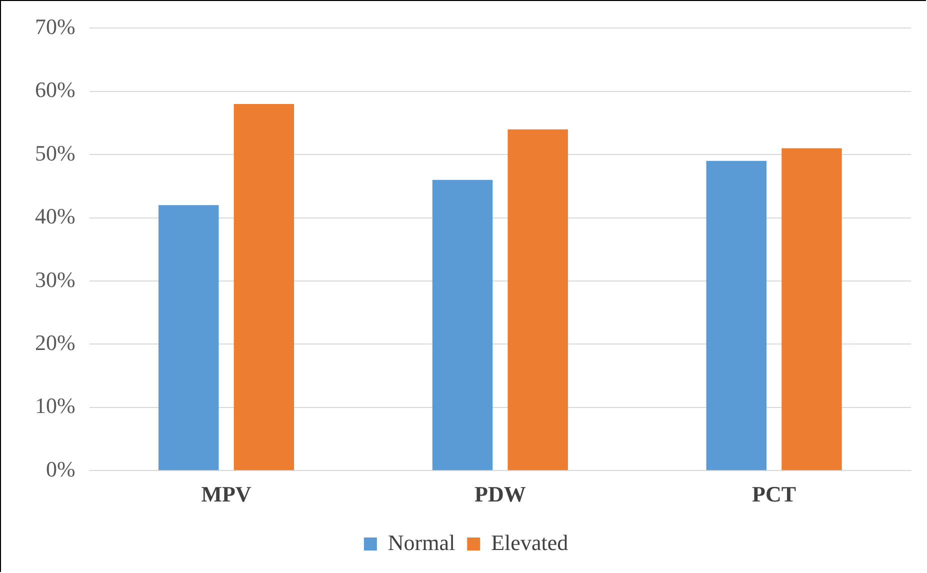 This screenshot has width=927, height=573. Describe the element at coordinates (55, 405) in the screenshot. I see `y-tick-label: 10%` at that location.